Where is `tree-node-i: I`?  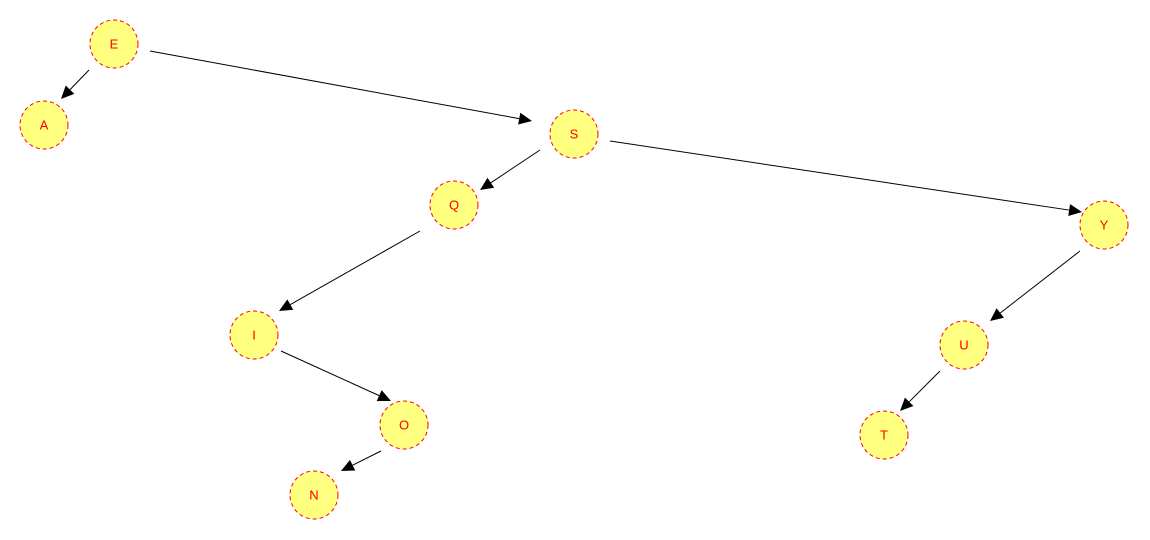
tree-node-i: I is located at coordinates (254, 335).